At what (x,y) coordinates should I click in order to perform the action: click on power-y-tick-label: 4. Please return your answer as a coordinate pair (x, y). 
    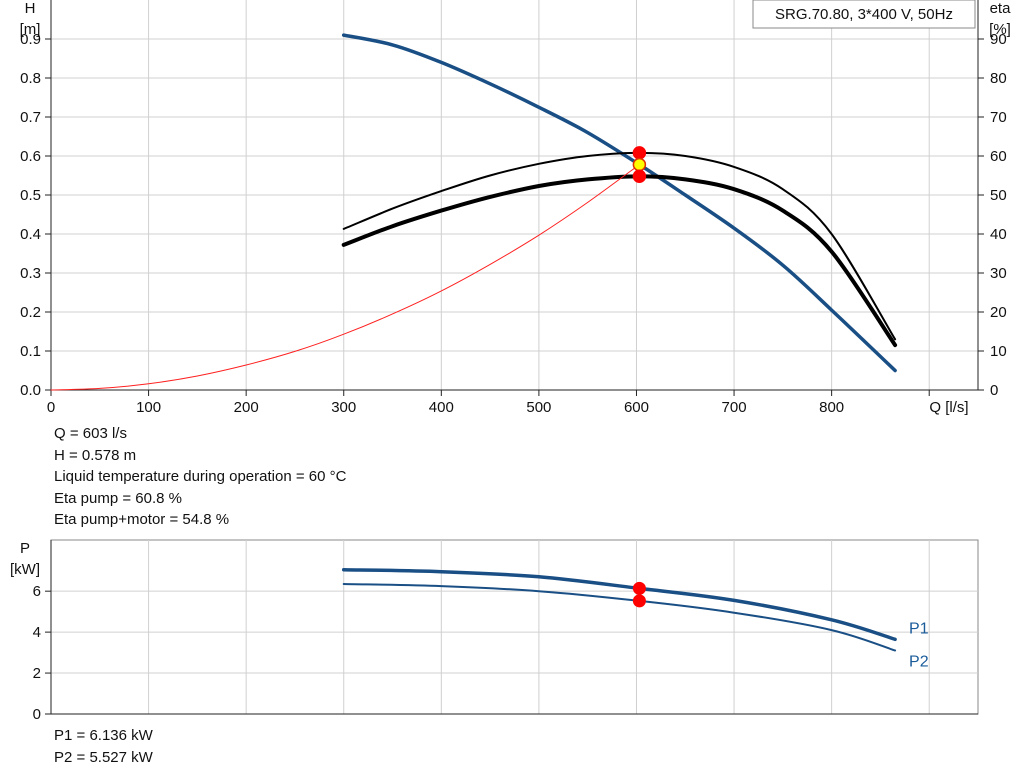
    Looking at the image, I should click on (37, 632).